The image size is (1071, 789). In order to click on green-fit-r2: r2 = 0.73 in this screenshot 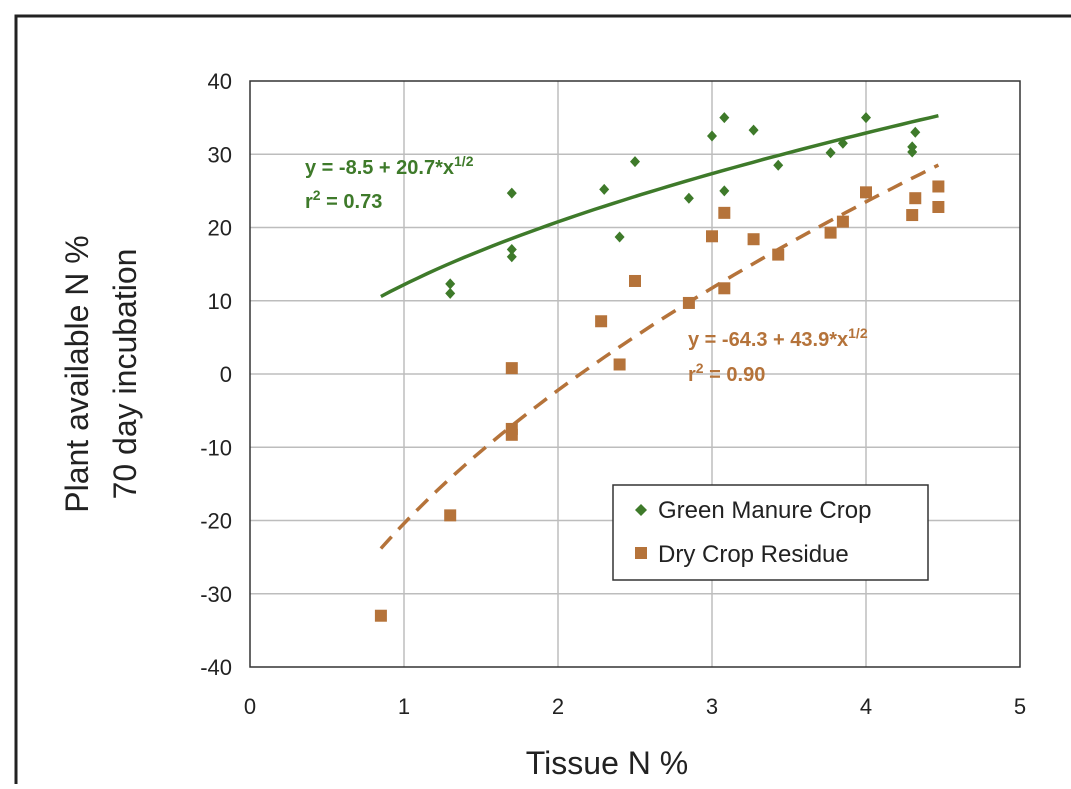, I will do `click(343, 200)`.